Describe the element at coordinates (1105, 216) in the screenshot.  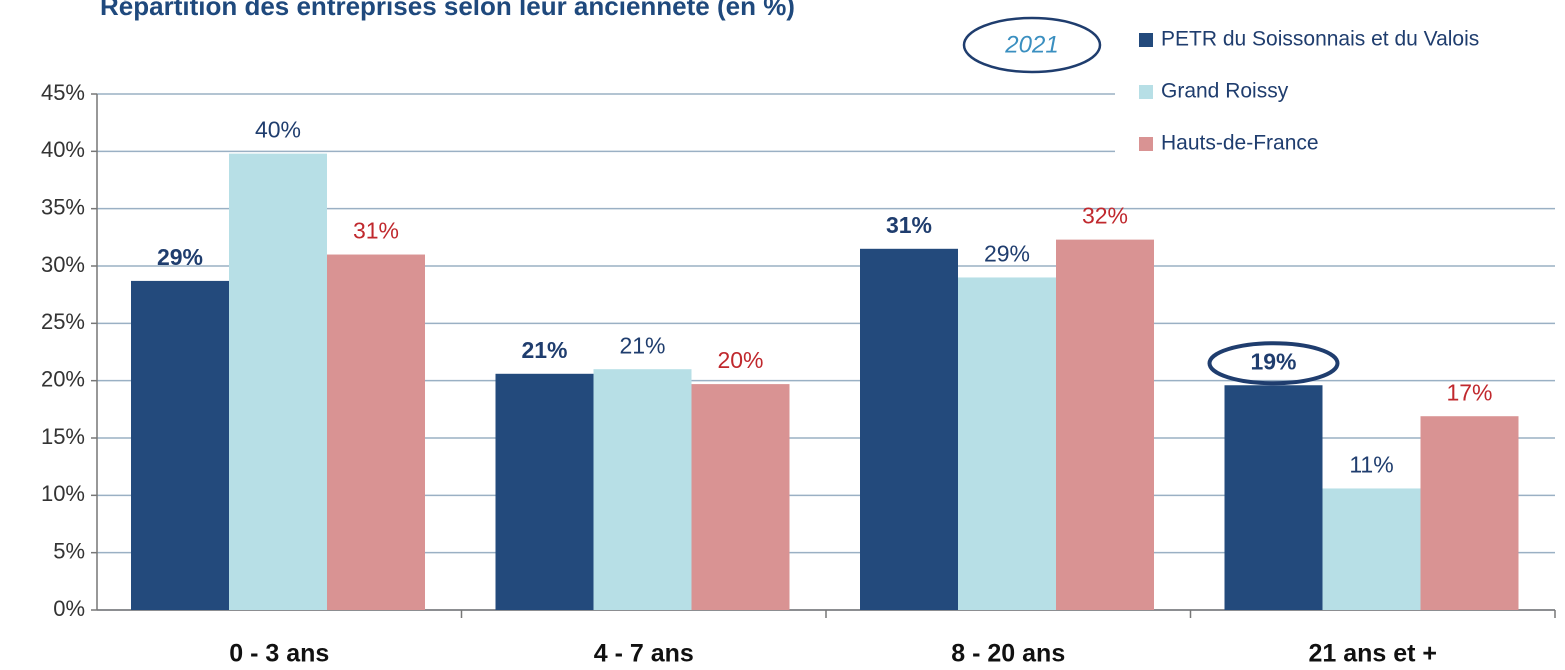
I see `data-label: 32%` at that location.